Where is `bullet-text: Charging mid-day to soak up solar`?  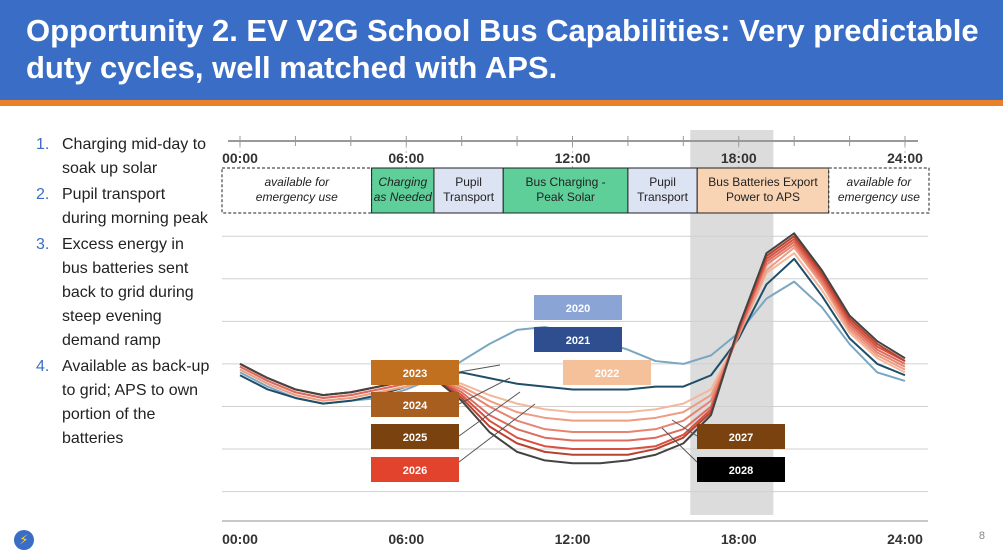 bullet-text: Charging mid-day to soak up solar is located at coordinates (134, 156).